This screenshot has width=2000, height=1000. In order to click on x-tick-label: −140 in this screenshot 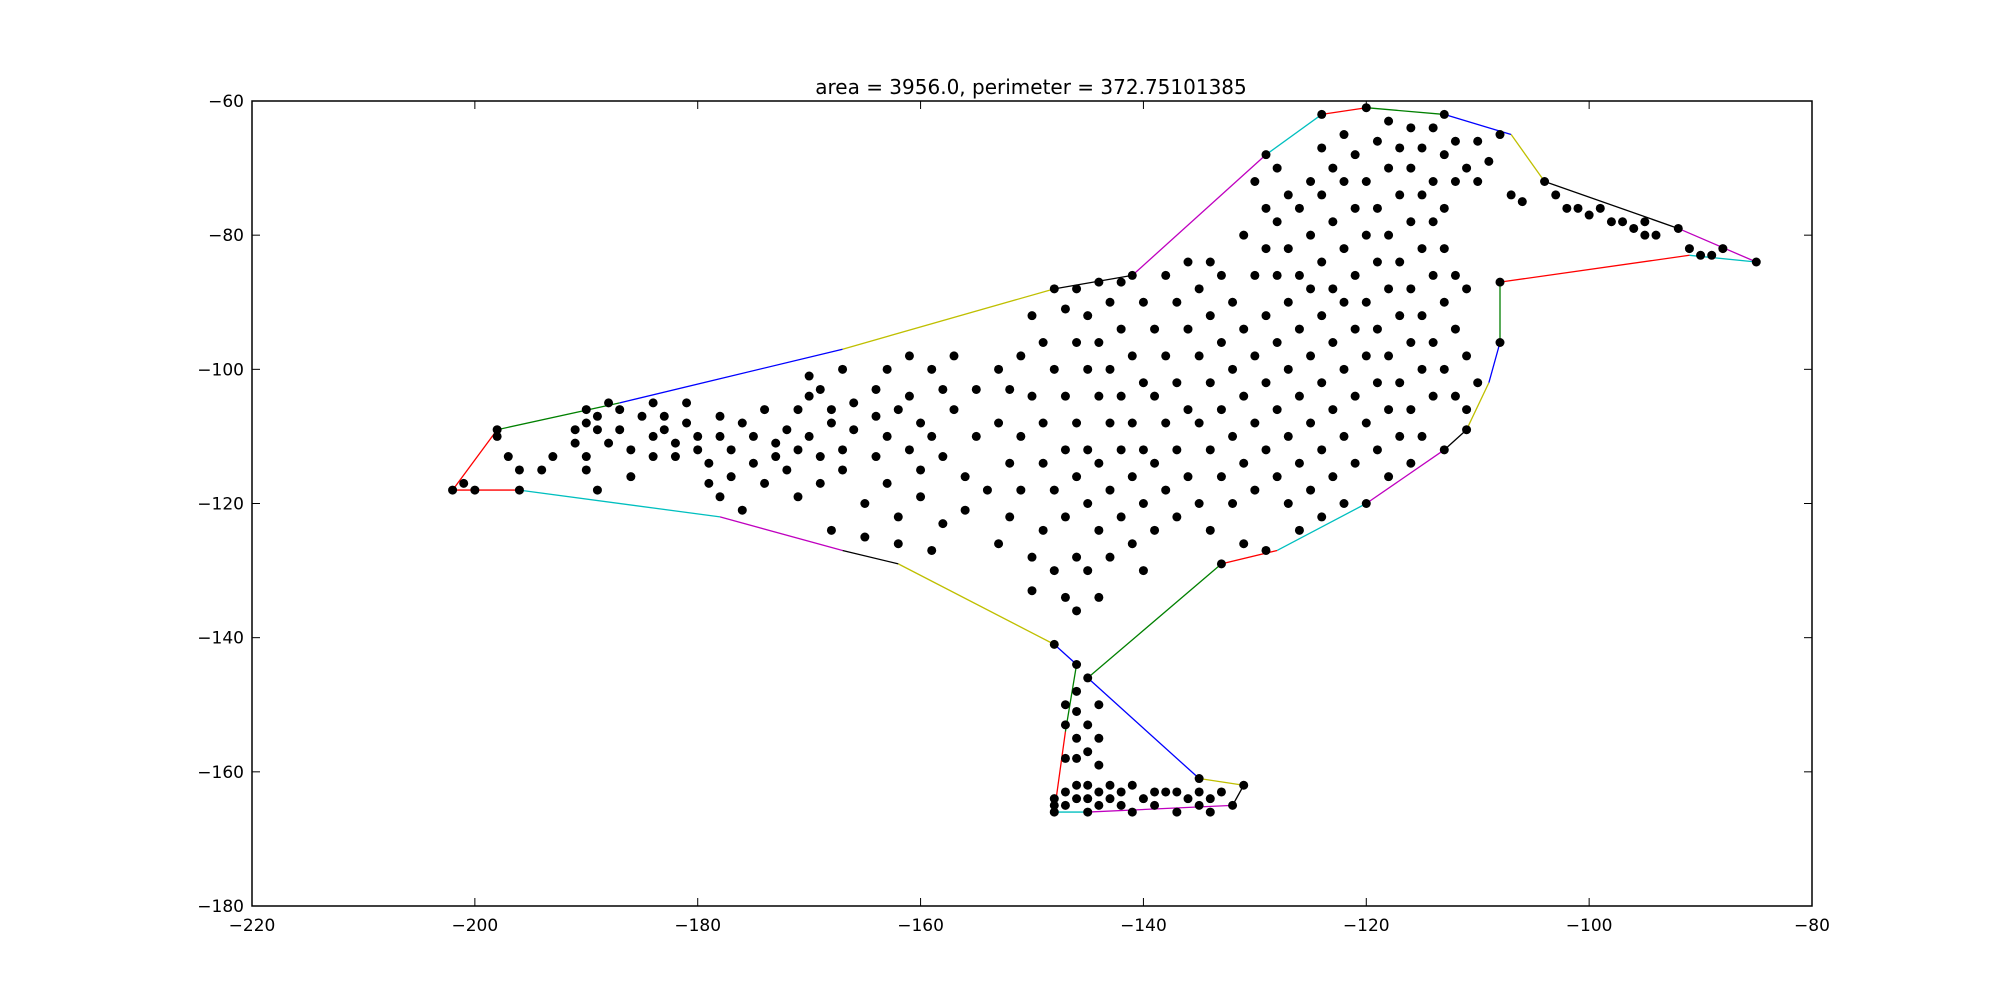, I will do `click(1143, 926)`.